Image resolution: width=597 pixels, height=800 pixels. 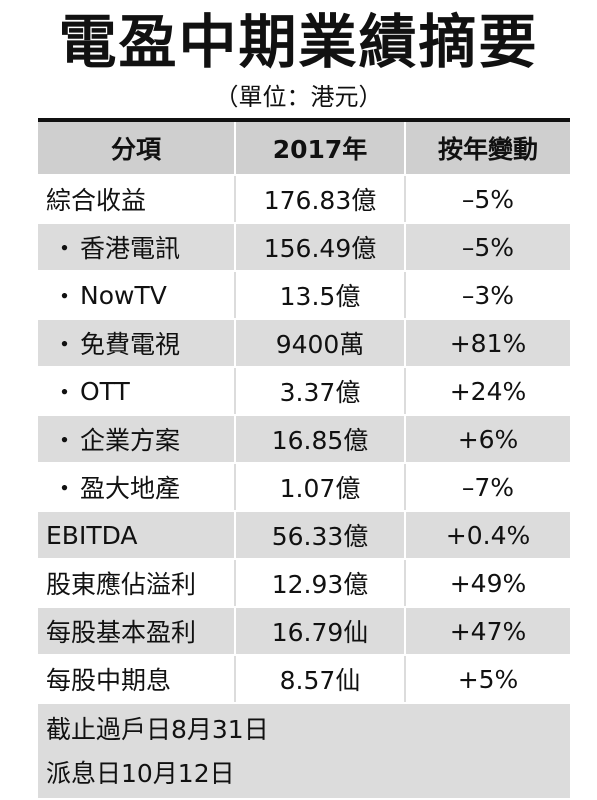 What do you see at coordinates (488, 679) in the screenshot?
I see `row-change: +5%` at bounding box center [488, 679].